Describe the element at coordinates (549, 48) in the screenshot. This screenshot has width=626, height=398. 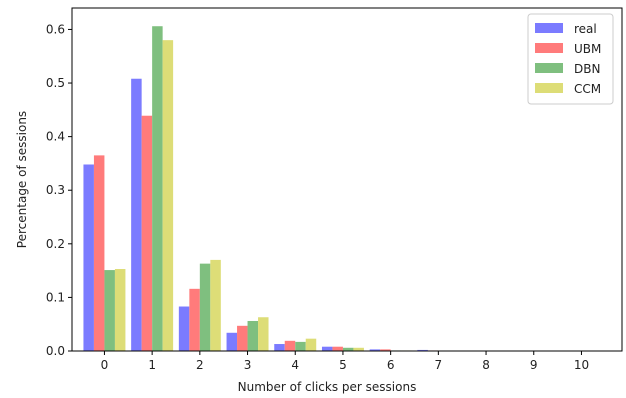
I see `legend-swatch-ubm` at that location.